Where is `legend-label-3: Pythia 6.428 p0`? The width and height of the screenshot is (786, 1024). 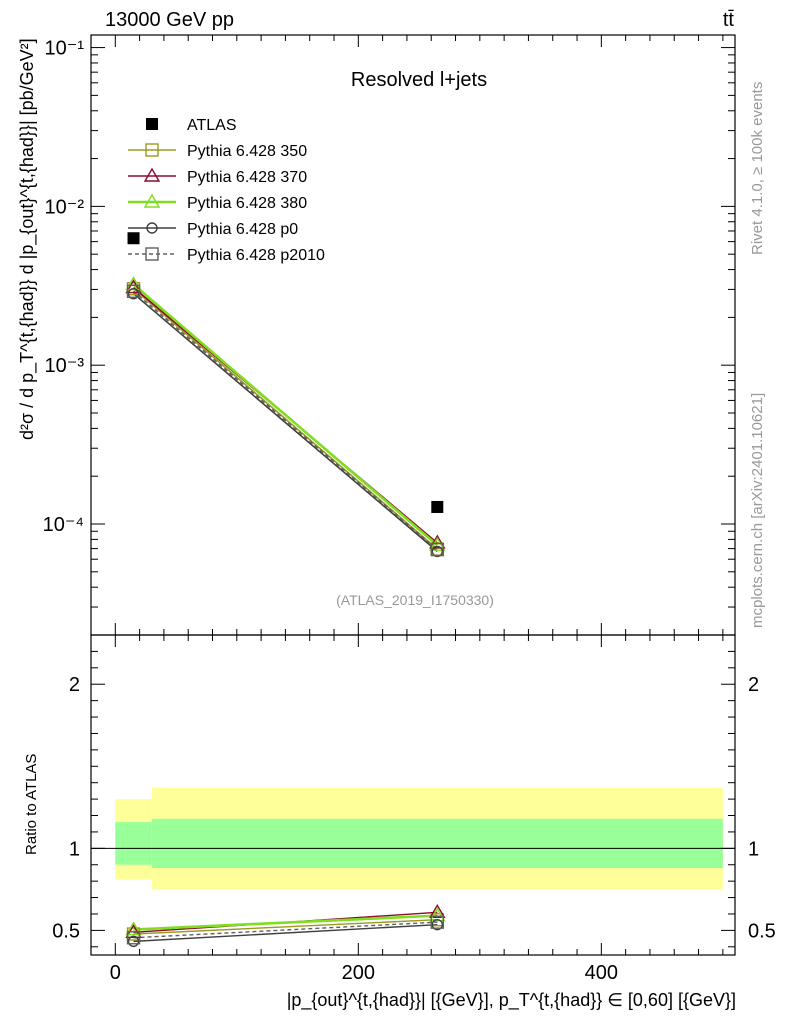
legend-label-3: Pythia 6.428 p0 is located at coordinates (242, 229).